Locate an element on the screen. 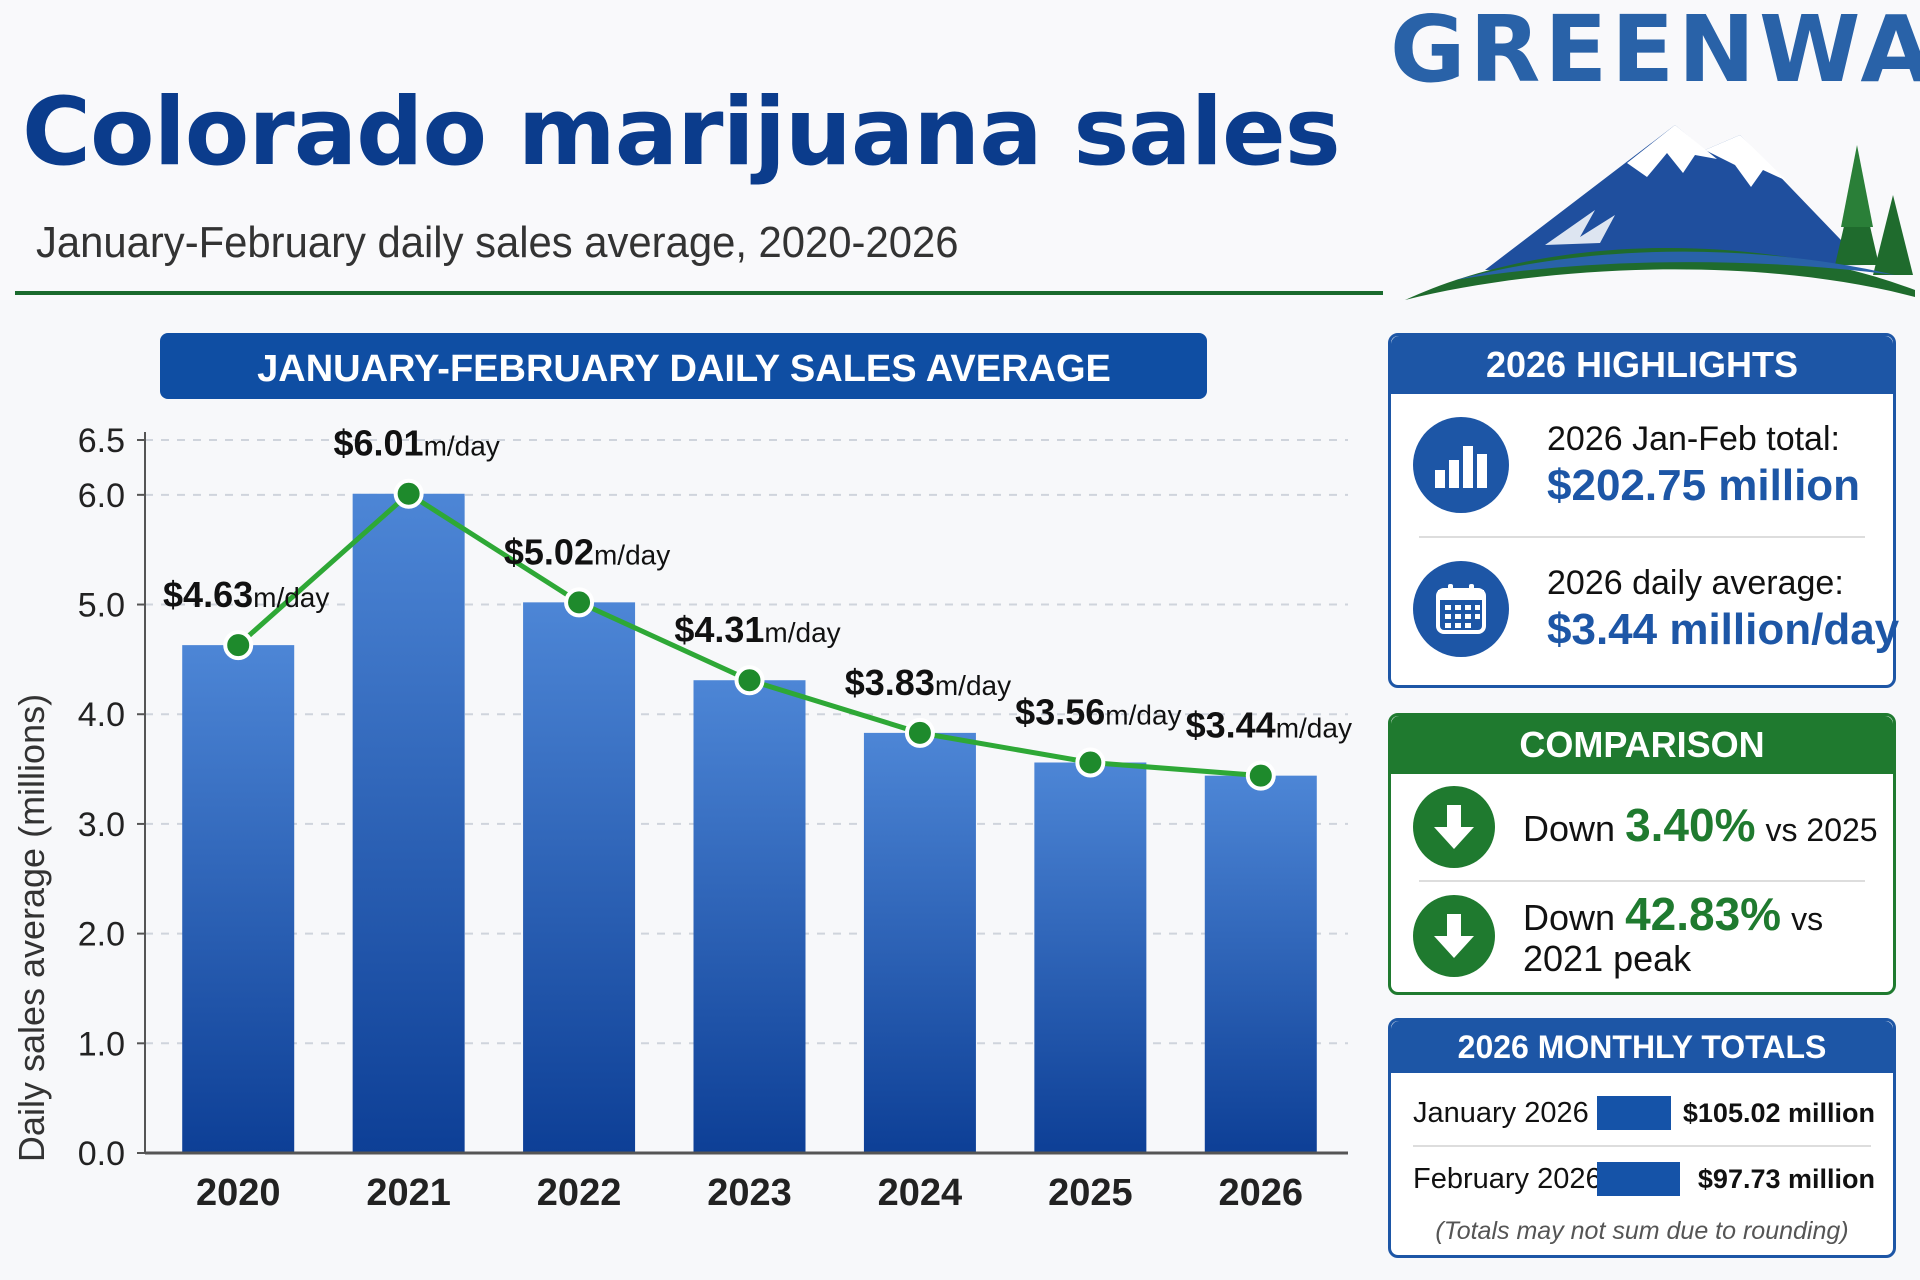 This screenshot has width=1920, height=1280. highlight-daily: 2026 daily average: $3.44 million/day is located at coordinates (1645, 609).